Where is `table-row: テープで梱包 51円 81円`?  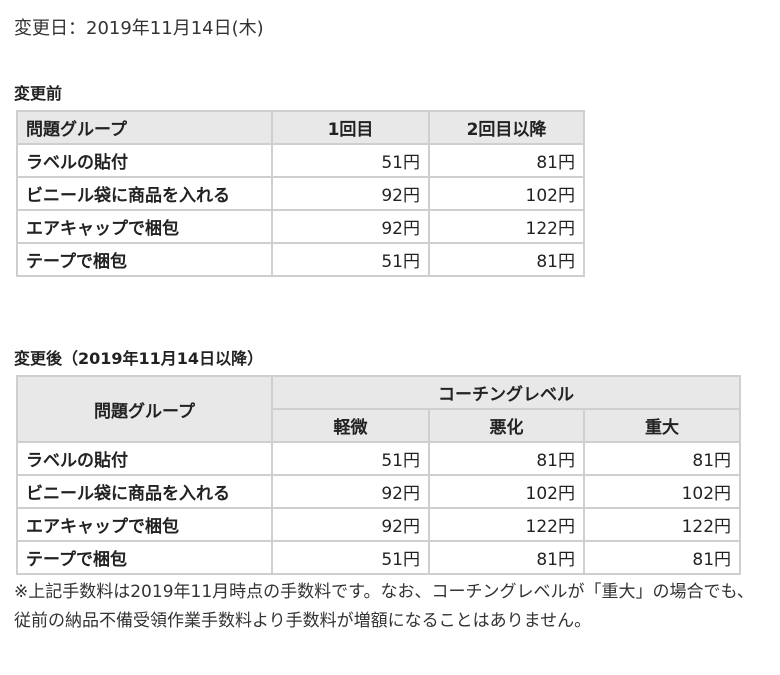
table-row: テープで梱包 51円 81円 is located at coordinates (300, 259).